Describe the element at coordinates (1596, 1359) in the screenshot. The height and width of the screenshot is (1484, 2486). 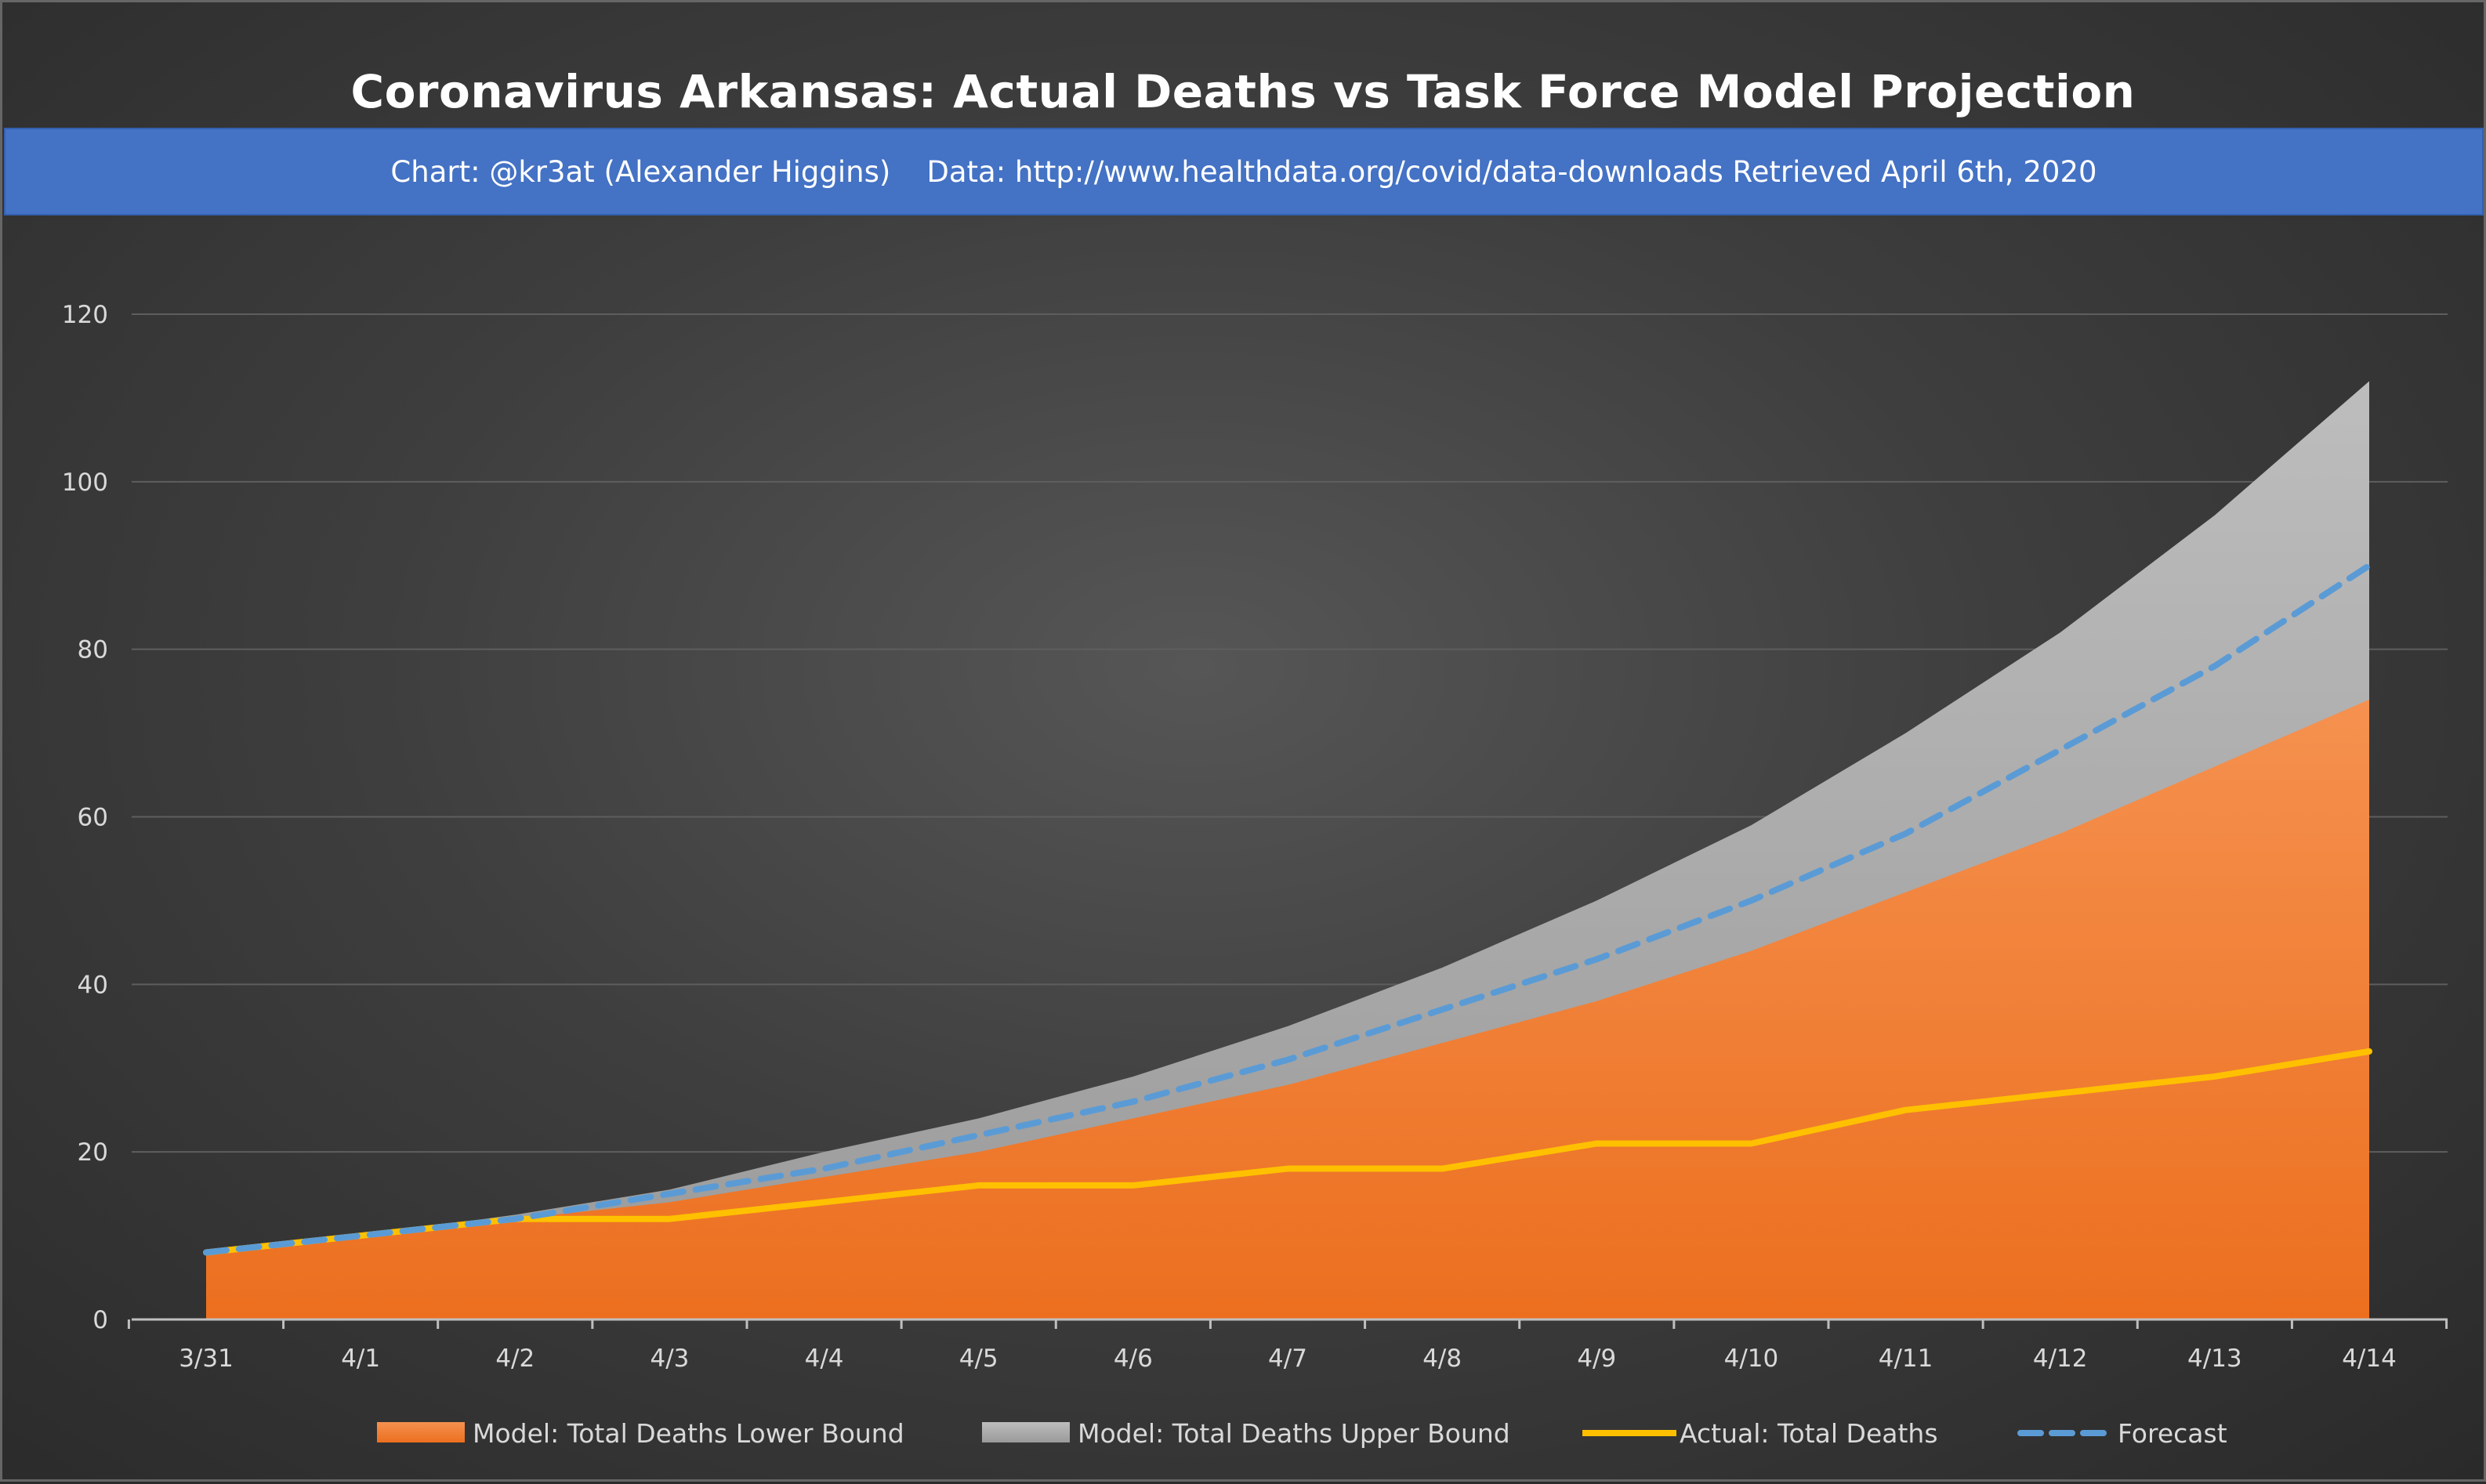
I see `x-tick-label: 4/9` at that location.